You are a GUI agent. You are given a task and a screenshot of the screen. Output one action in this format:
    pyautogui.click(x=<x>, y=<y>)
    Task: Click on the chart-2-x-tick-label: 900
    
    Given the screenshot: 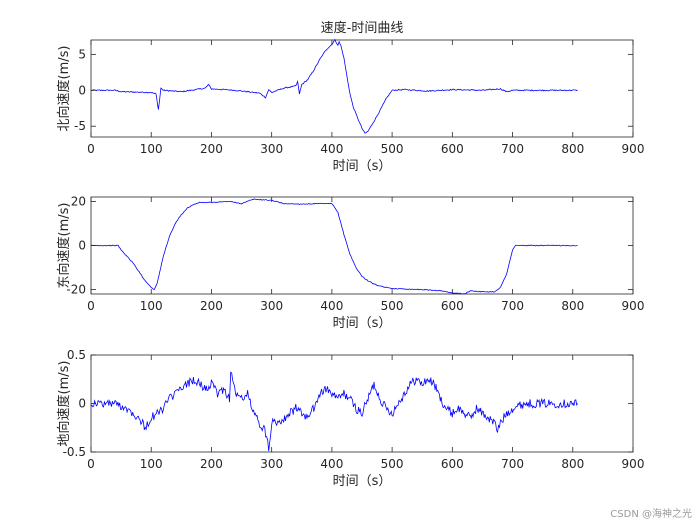 What is the action you would take?
    pyautogui.click(x=633, y=306)
    